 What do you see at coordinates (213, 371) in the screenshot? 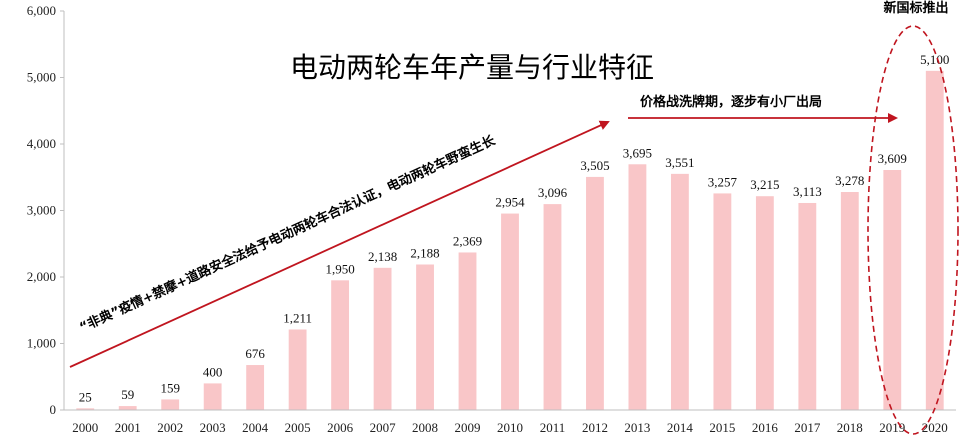
I see `value-label-2003: 400` at bounding box center [213, 371].